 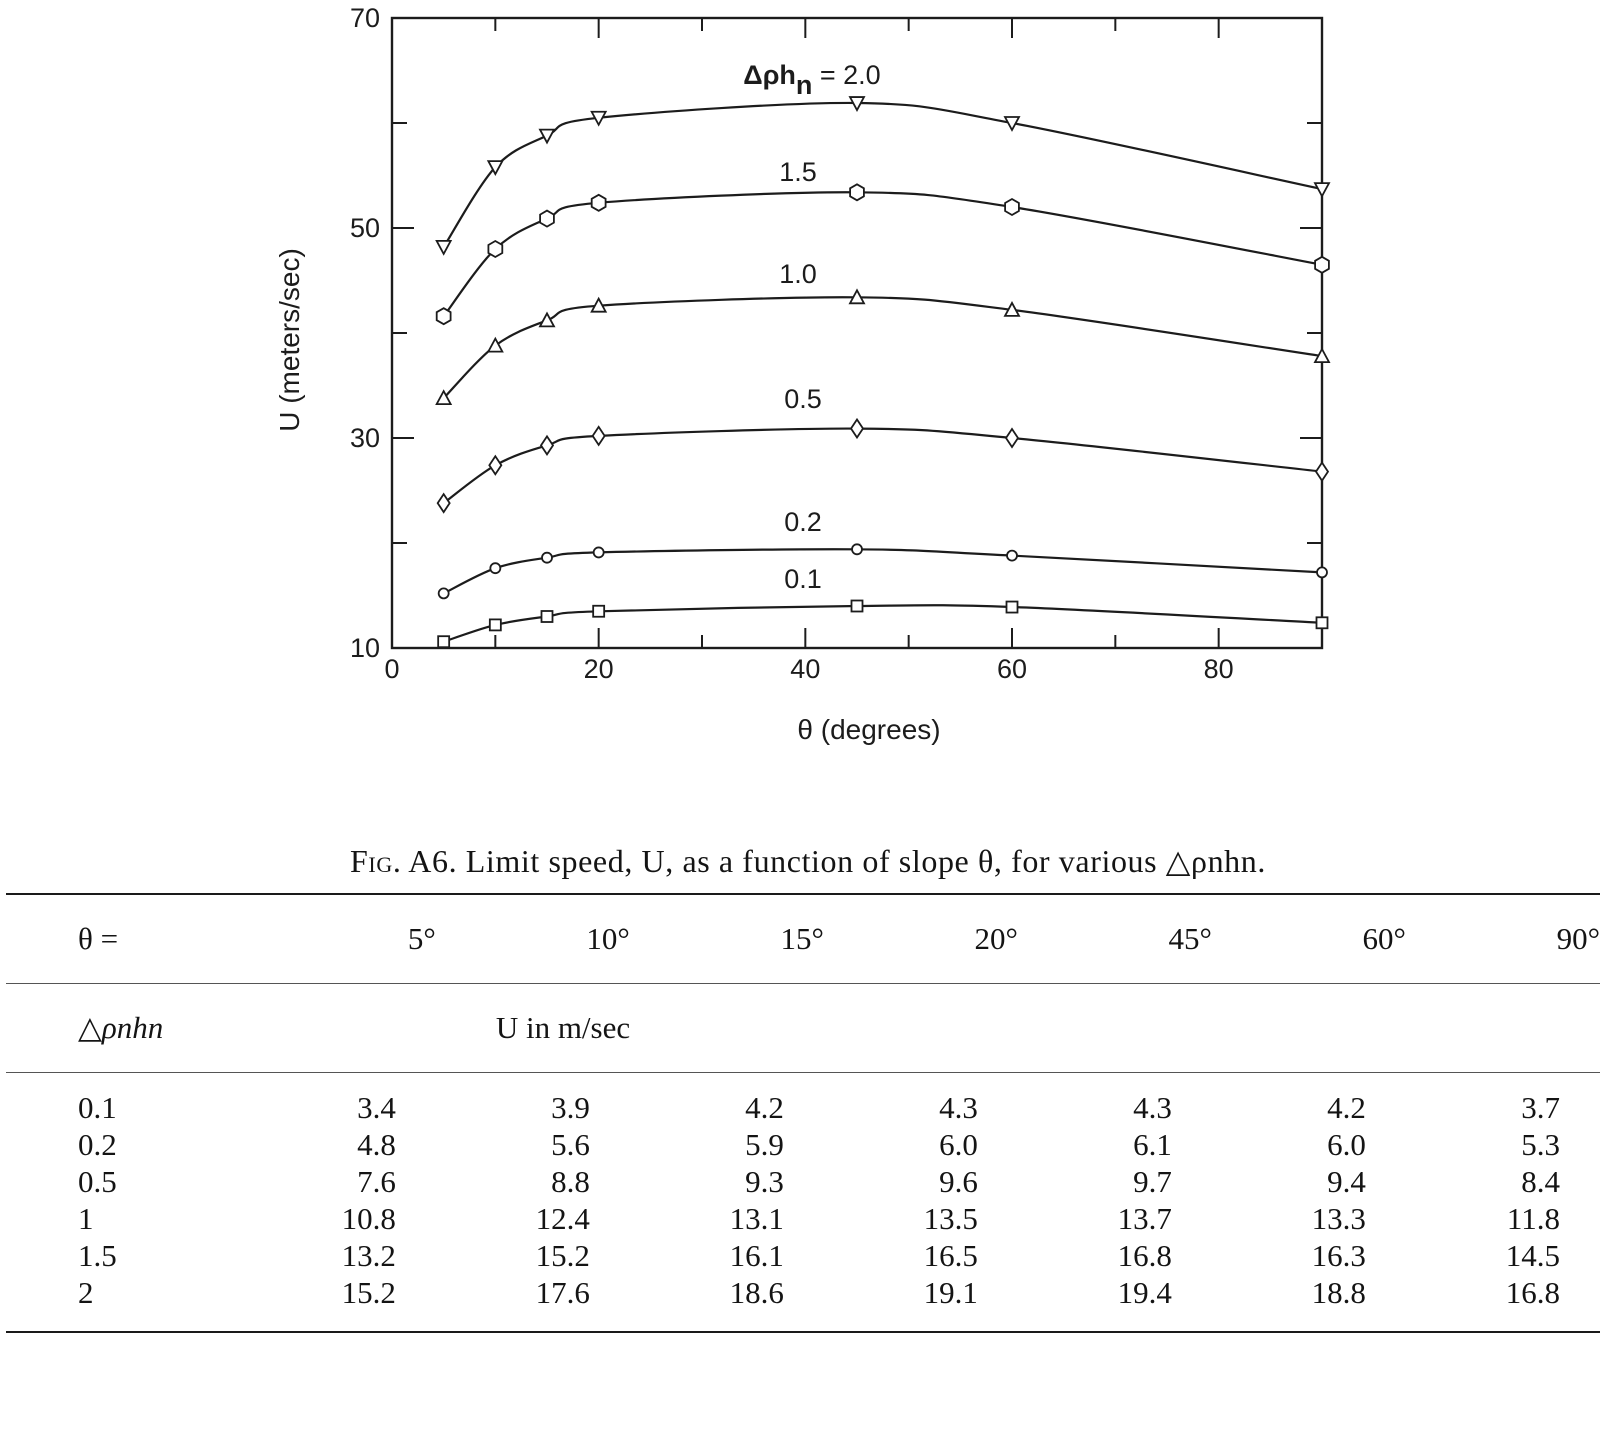 I want to click on x-tick-label: 40, so click(x=805, y=669).